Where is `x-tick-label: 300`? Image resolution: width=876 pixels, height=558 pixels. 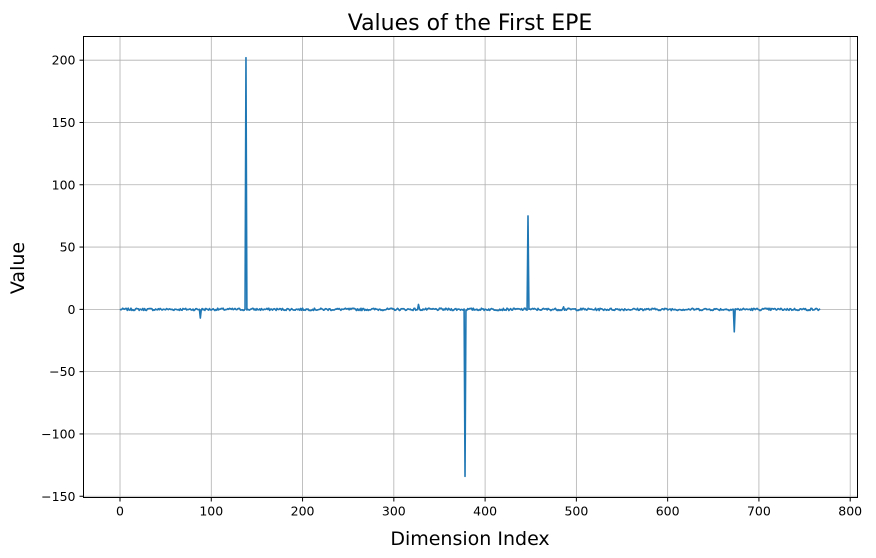
x-tick-label: 300 is located at coordinates (394, 511).